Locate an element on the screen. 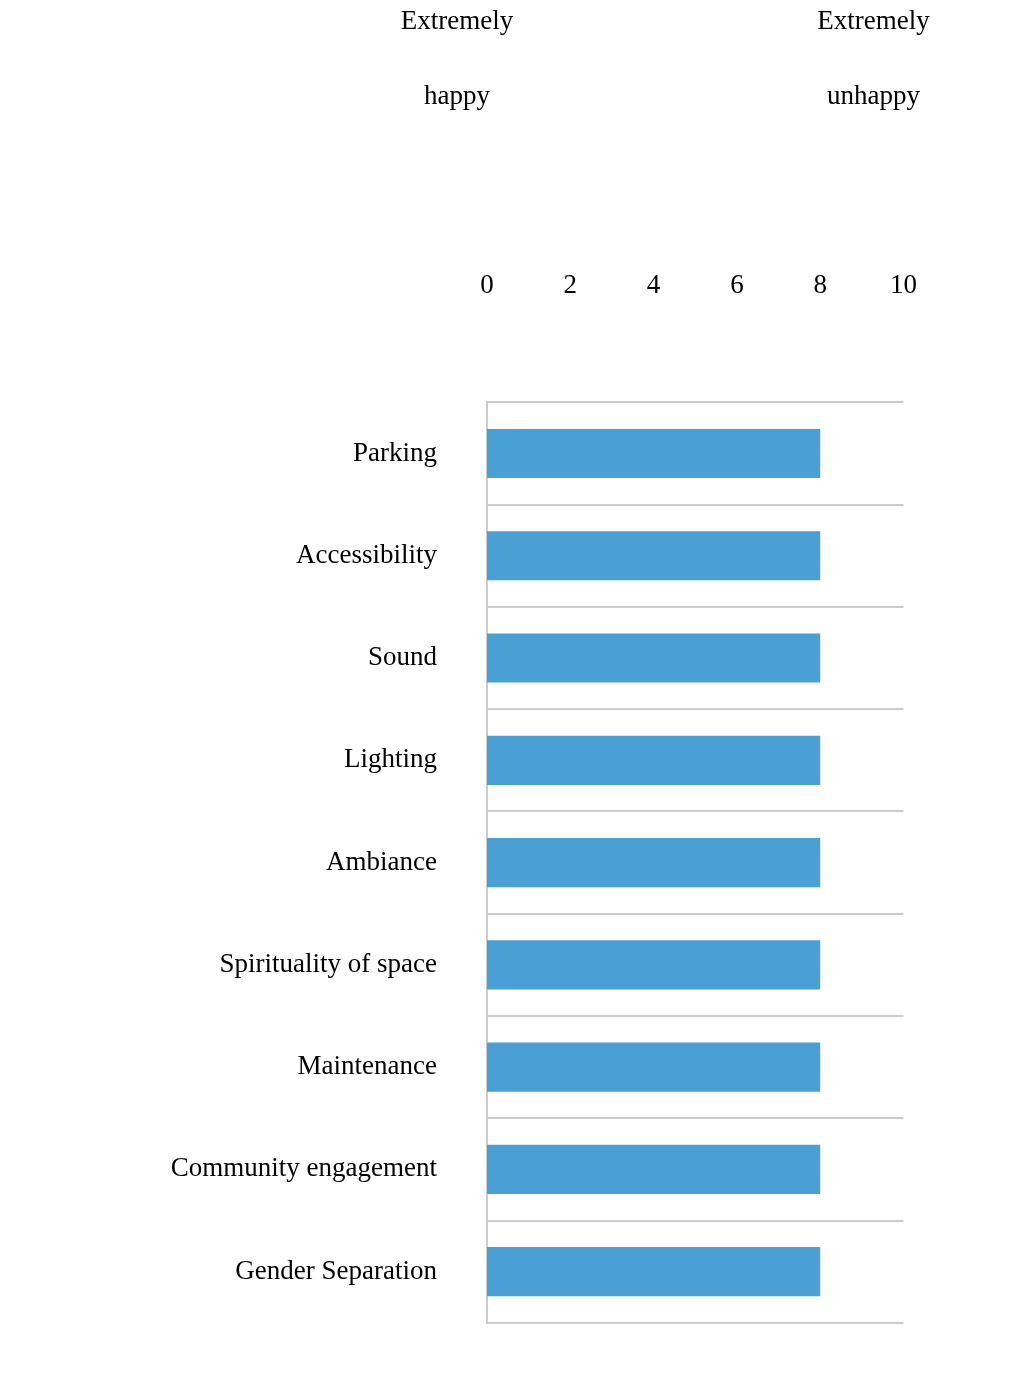 This screenshot has width=1017, height=1389. y-tick-label: Community engagement is located at coordinates (304, 1167).